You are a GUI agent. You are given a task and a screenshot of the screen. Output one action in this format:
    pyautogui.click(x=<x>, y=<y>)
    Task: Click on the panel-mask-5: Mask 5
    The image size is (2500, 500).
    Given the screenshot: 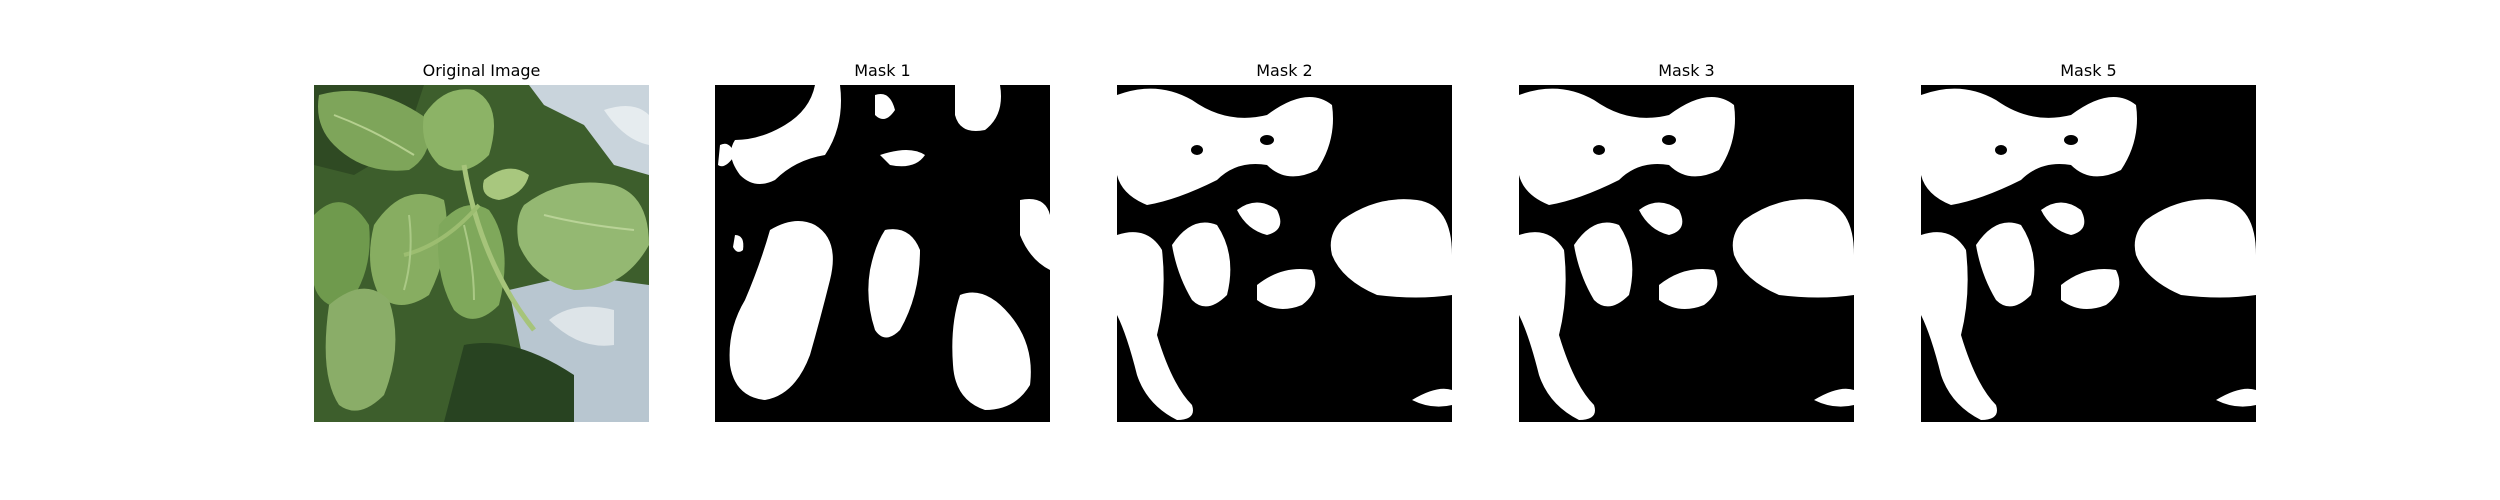 What is the action you would take?
    pyautogui.click(x=2088, y=241)
    